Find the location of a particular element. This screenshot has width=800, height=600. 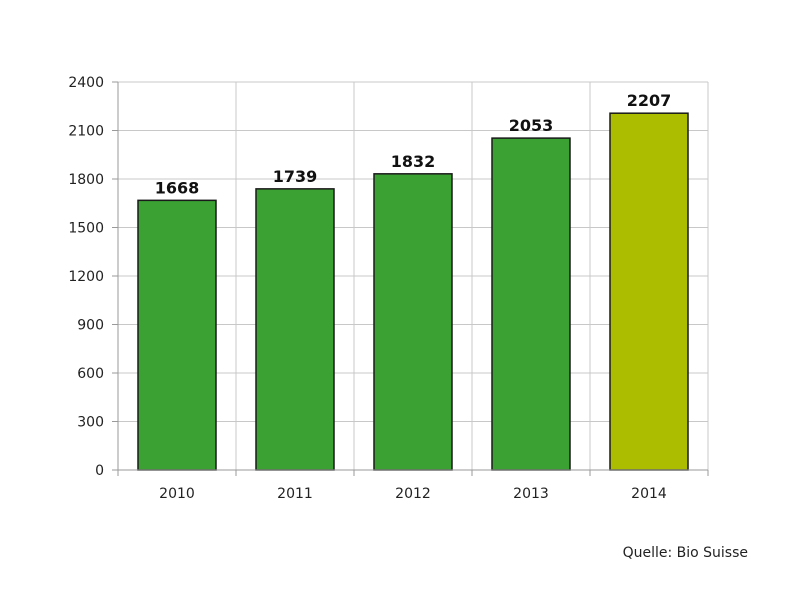

data-label-2014: 2207 is located at coordinates (649, 100).